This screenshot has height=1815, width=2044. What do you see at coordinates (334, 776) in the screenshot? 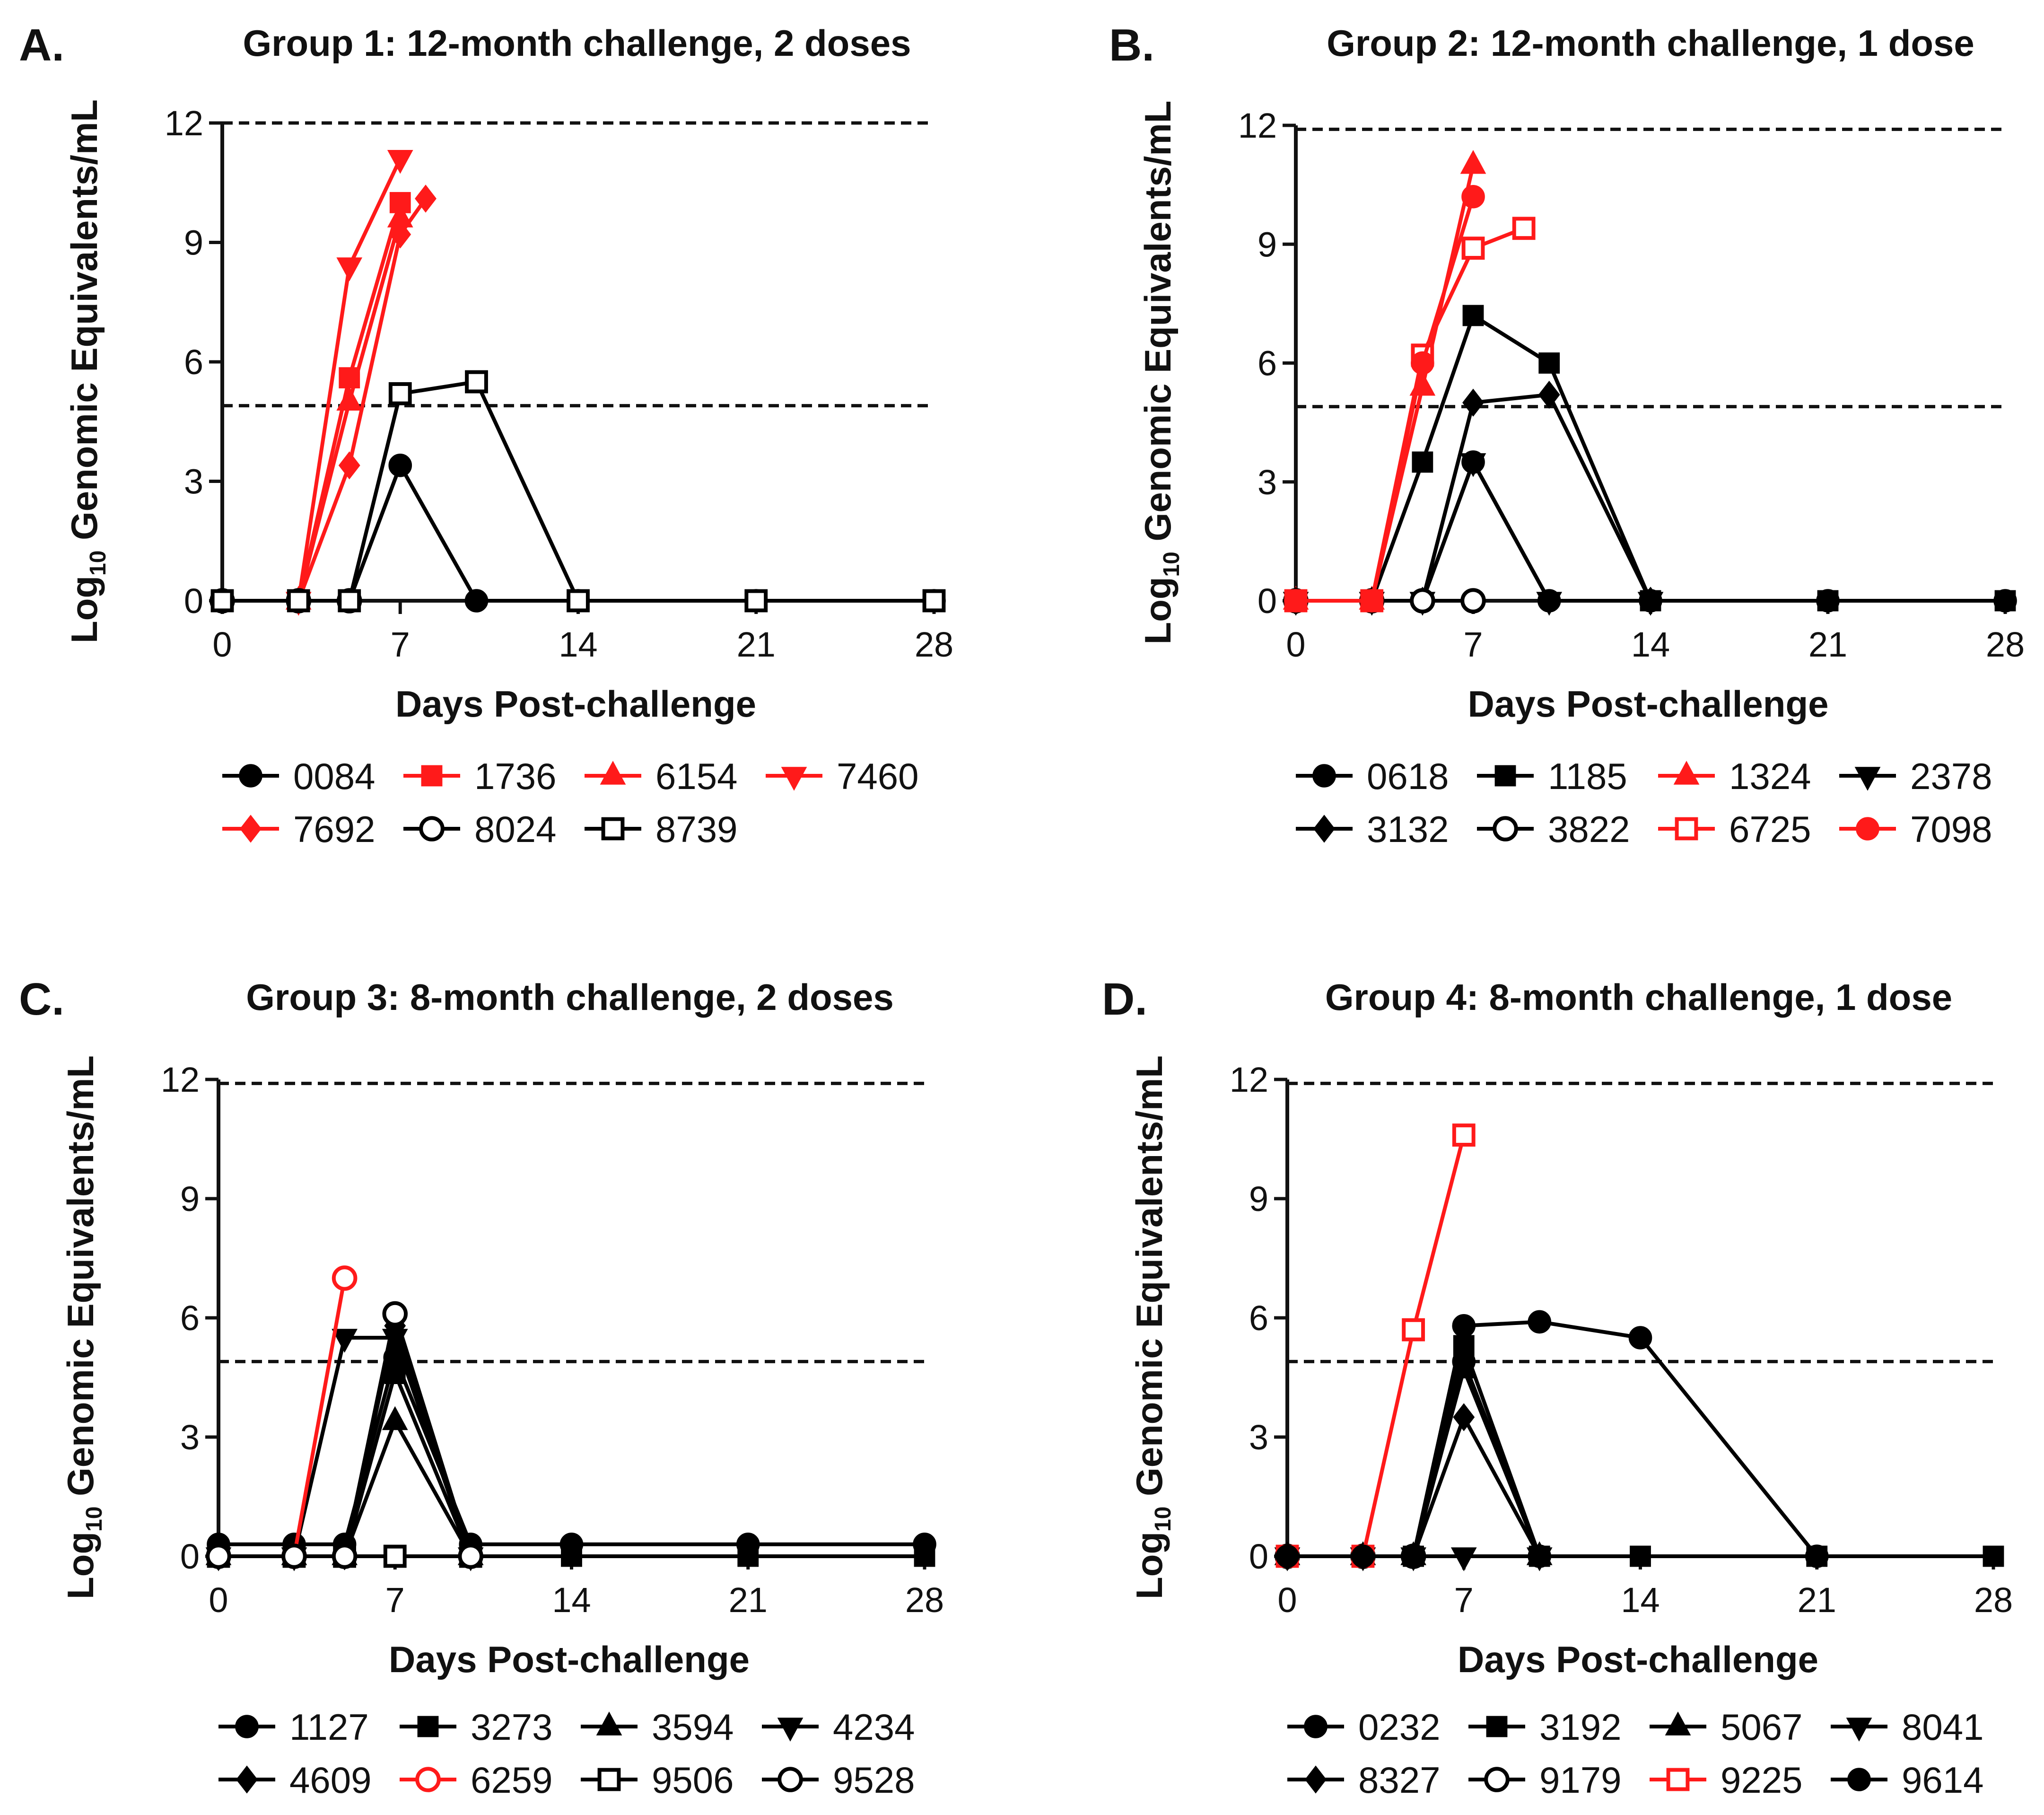
I see `legend-label: 0084` at bounding box center [334, 776].